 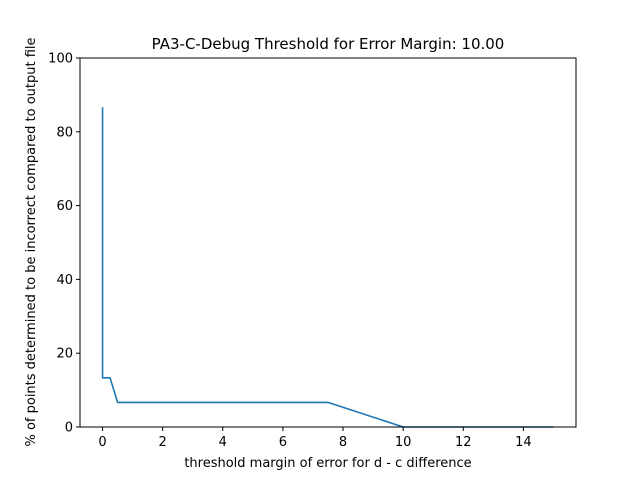 I want to click on x-tick-label: 2, so click(x=163, y=442).